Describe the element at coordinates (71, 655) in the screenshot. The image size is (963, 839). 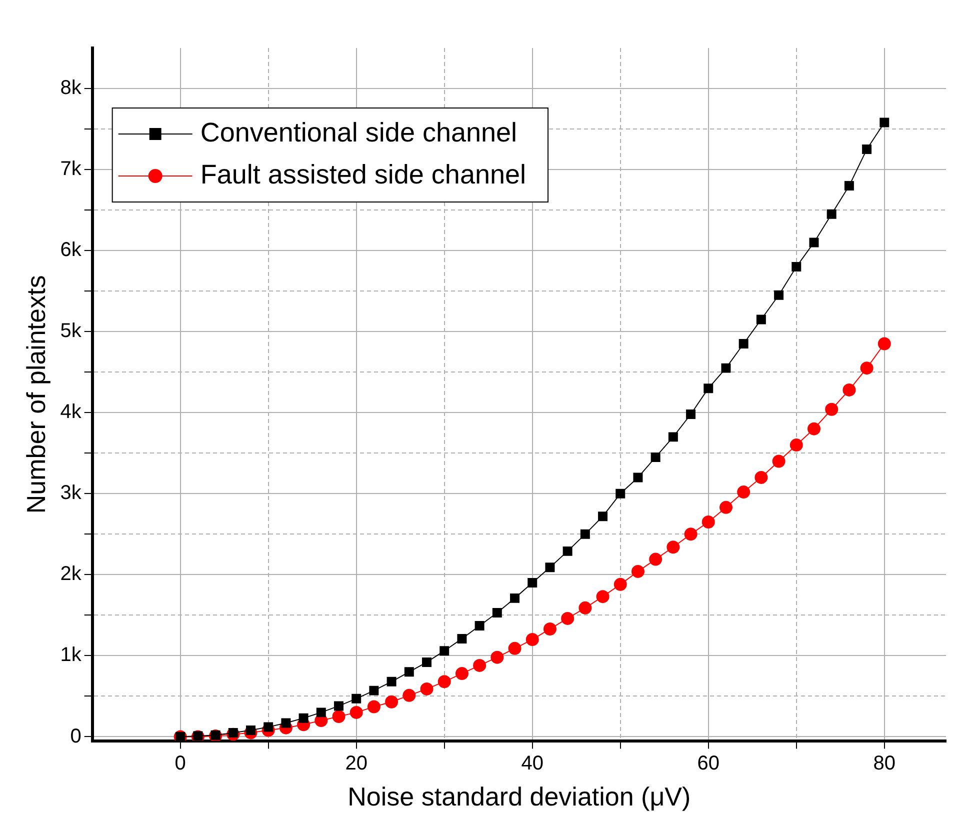
I see `y-tick-label: 1k` at that location.